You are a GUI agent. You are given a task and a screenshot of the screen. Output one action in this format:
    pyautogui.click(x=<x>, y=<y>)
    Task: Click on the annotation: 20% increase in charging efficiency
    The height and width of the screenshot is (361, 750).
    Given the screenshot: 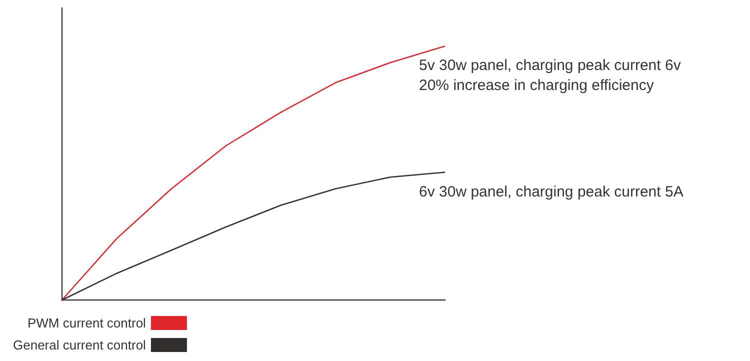 What is the action you would take?
    pyautogui.click(x=536, y=85)
    